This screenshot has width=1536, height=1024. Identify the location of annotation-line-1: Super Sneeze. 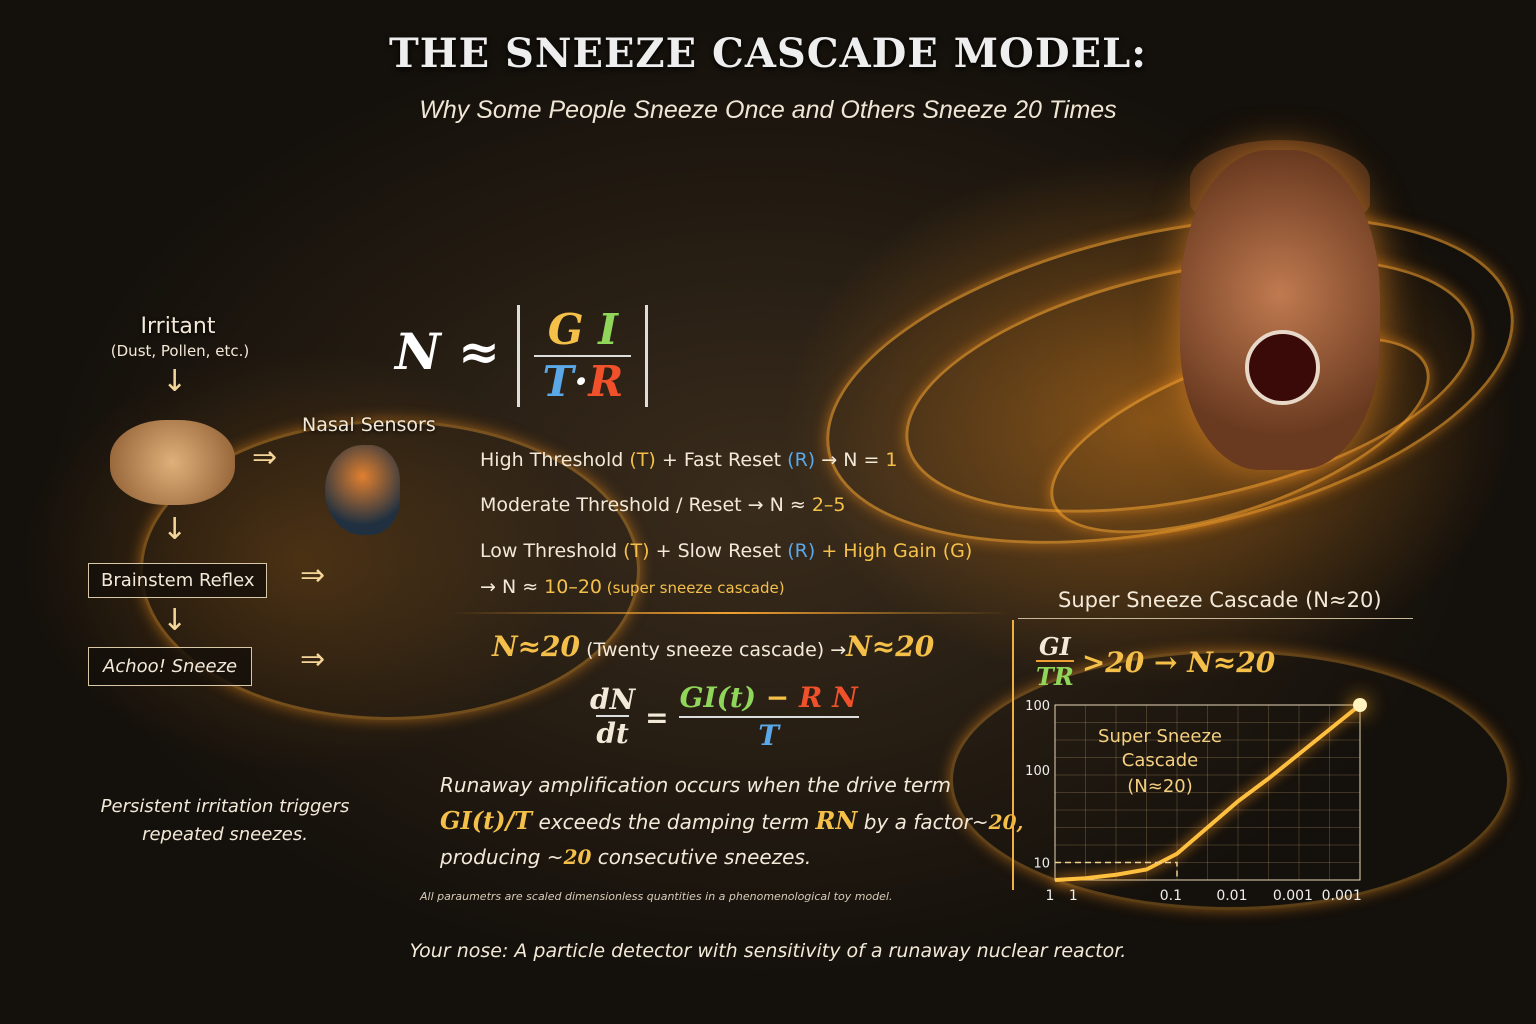
(1160, 736).